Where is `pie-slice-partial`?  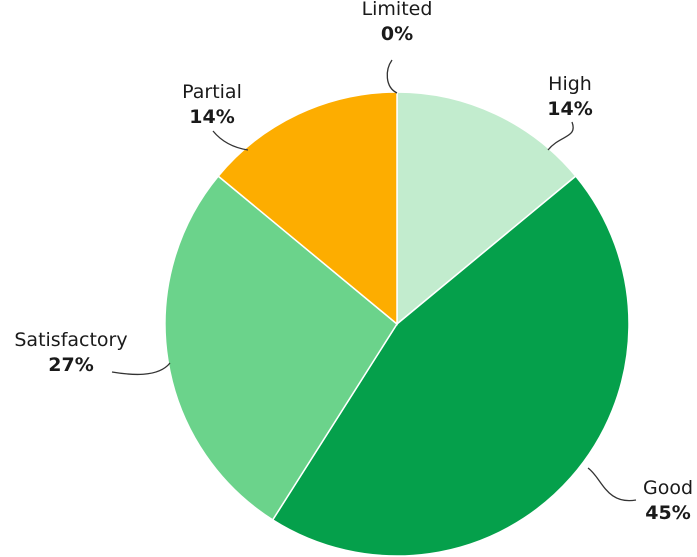 pie-slice-partial is located at coordinates (307, 208).